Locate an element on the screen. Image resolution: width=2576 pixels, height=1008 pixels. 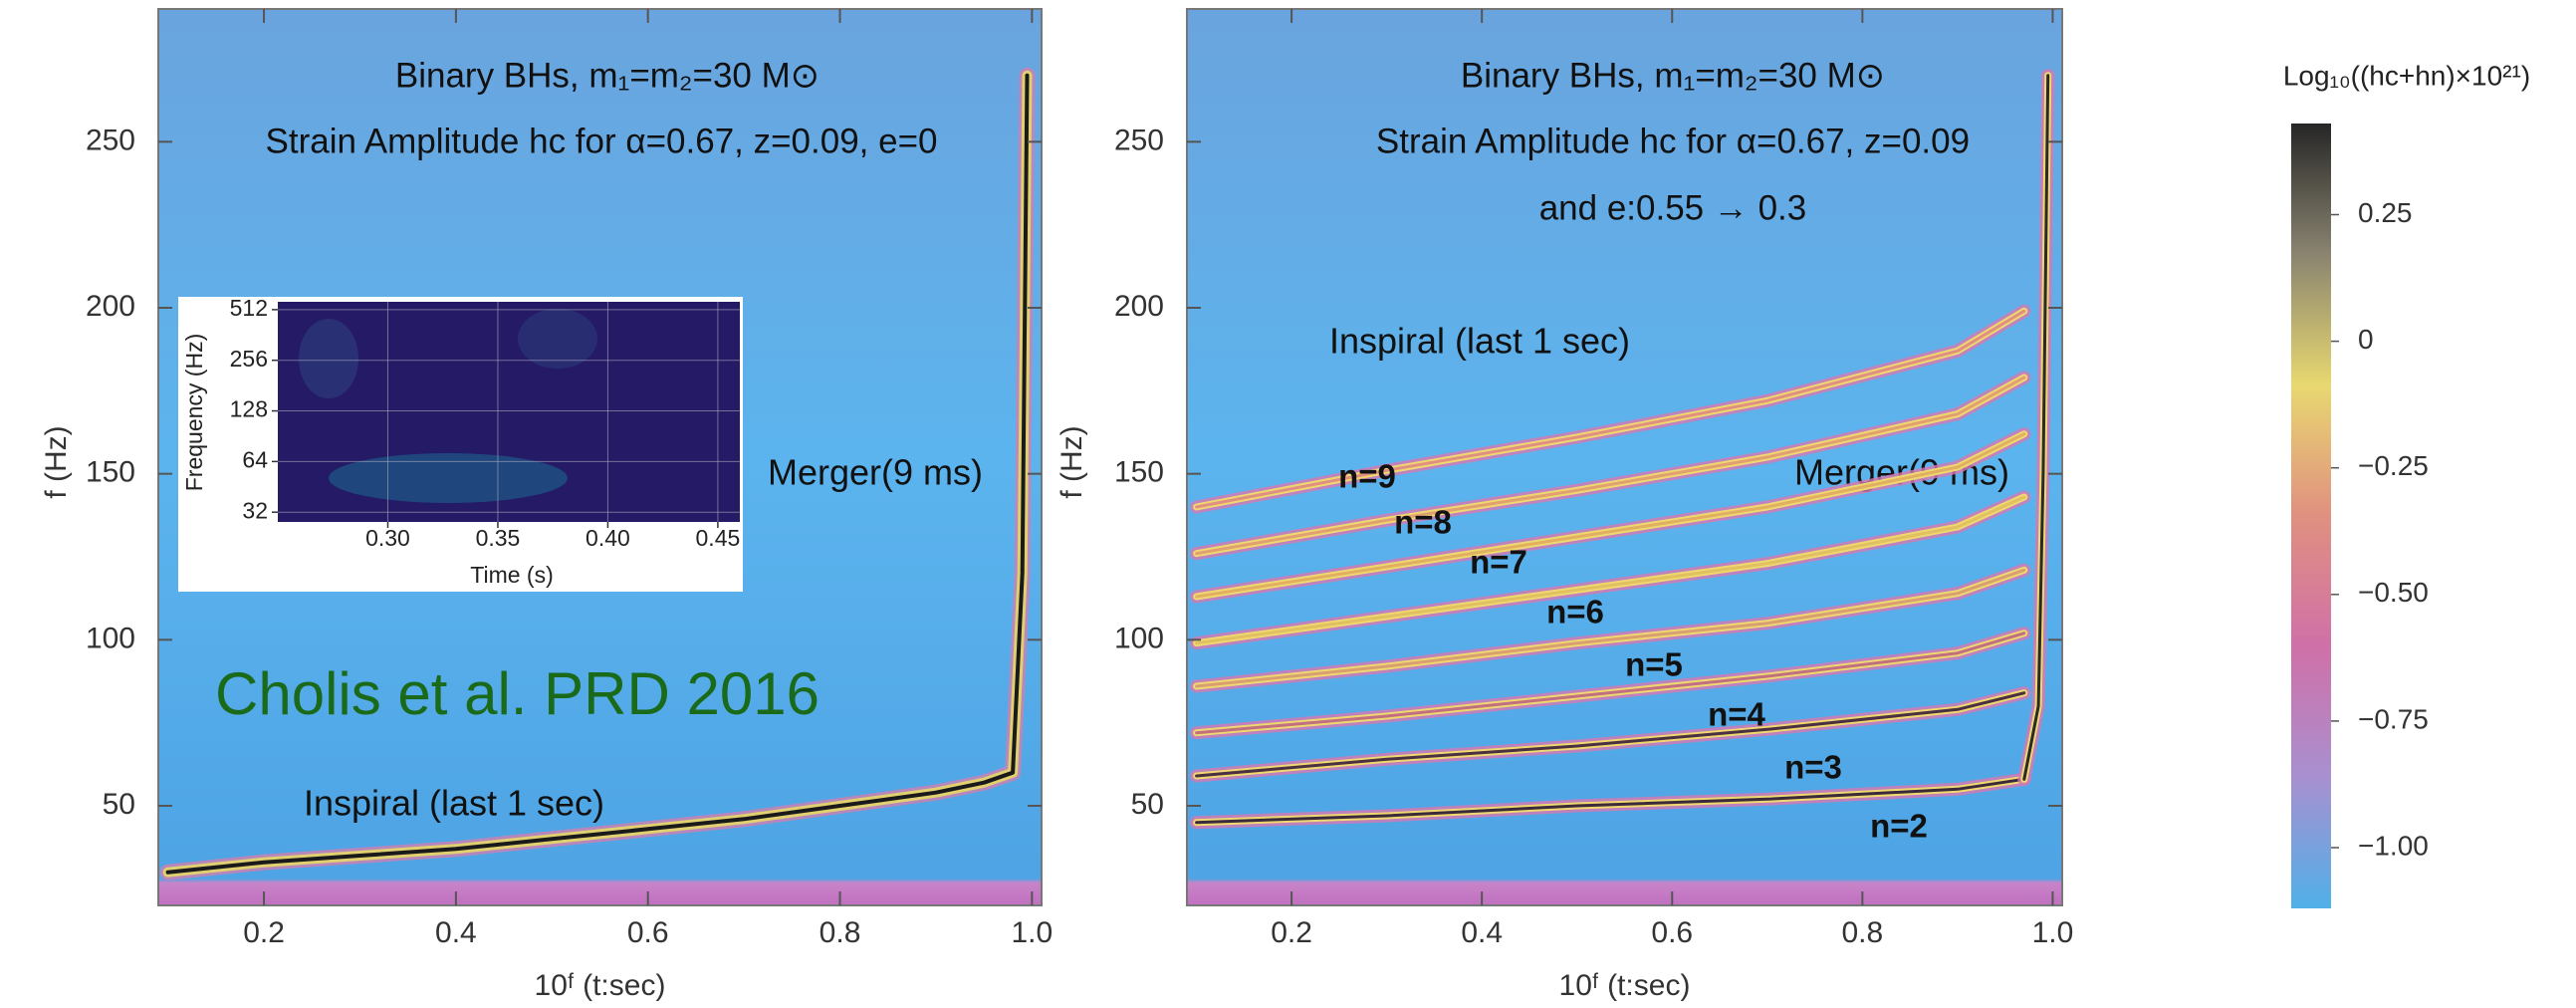
colorbar-tick-label: 0 is located at coordinates (2366, 339).